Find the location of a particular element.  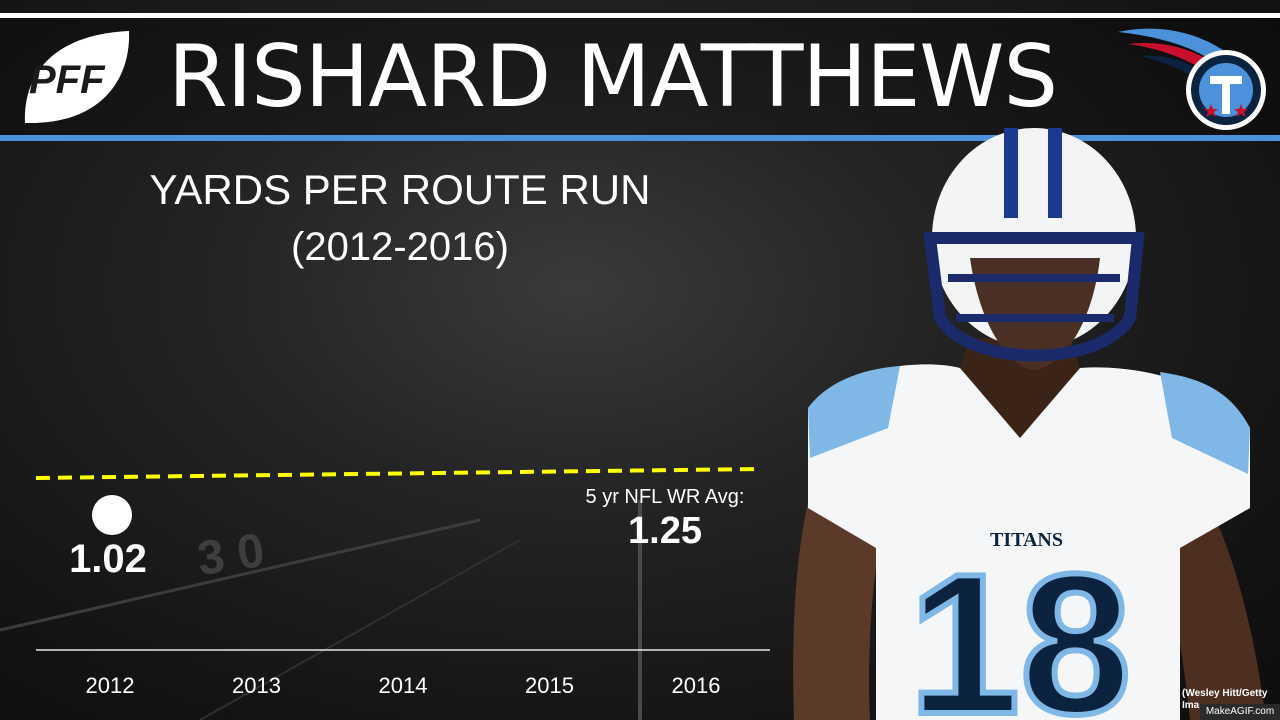

watermark: MakeAGIF.com is located at coordinates (1240, 712).